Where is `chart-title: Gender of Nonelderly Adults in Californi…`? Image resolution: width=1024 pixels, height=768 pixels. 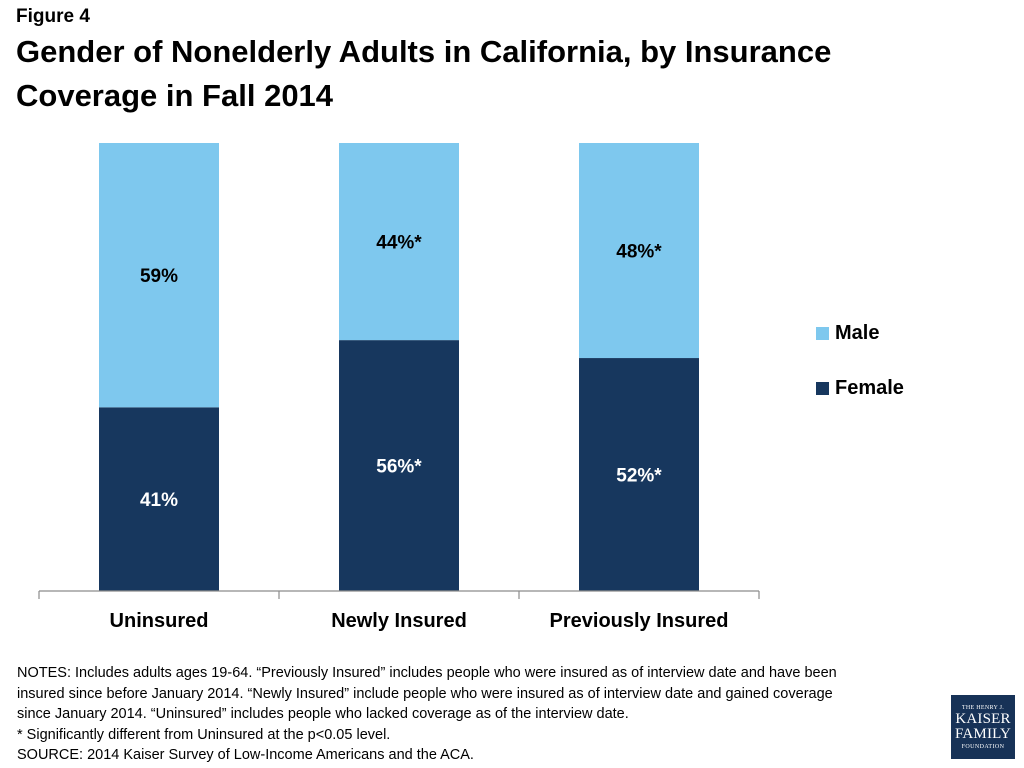 chart-title: Gender of Nonelderly Adults in Californi… is located at coordinates (466, 74).